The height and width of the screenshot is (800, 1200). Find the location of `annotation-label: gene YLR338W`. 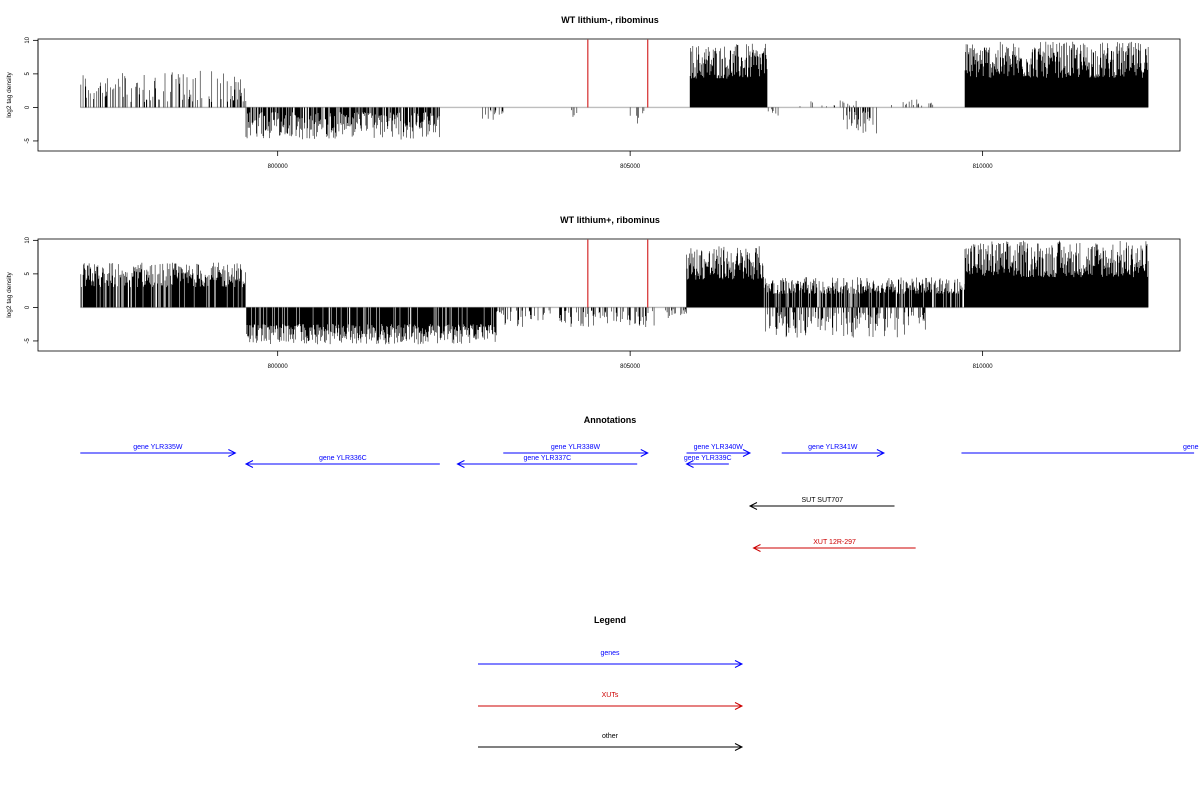

annotation-label: gene YLR338W is located at coordinates (576, 447).